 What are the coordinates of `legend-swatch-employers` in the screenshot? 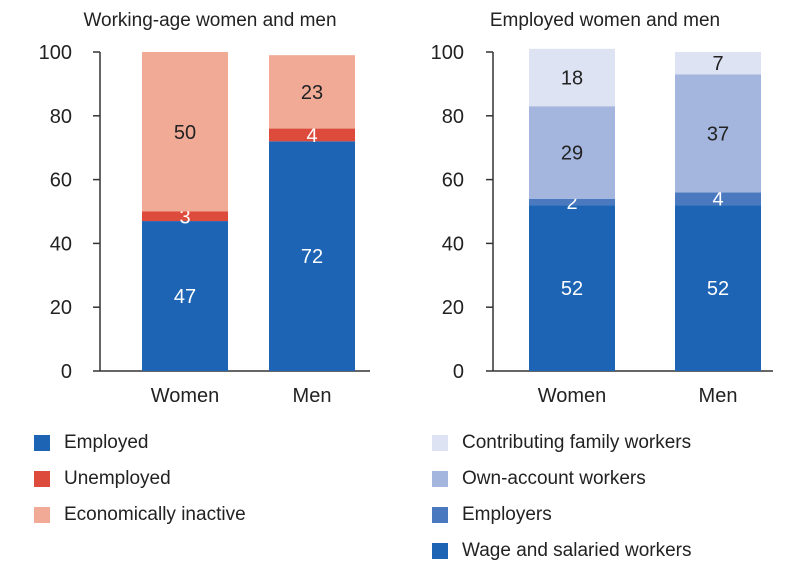 It's located at (440, 515).